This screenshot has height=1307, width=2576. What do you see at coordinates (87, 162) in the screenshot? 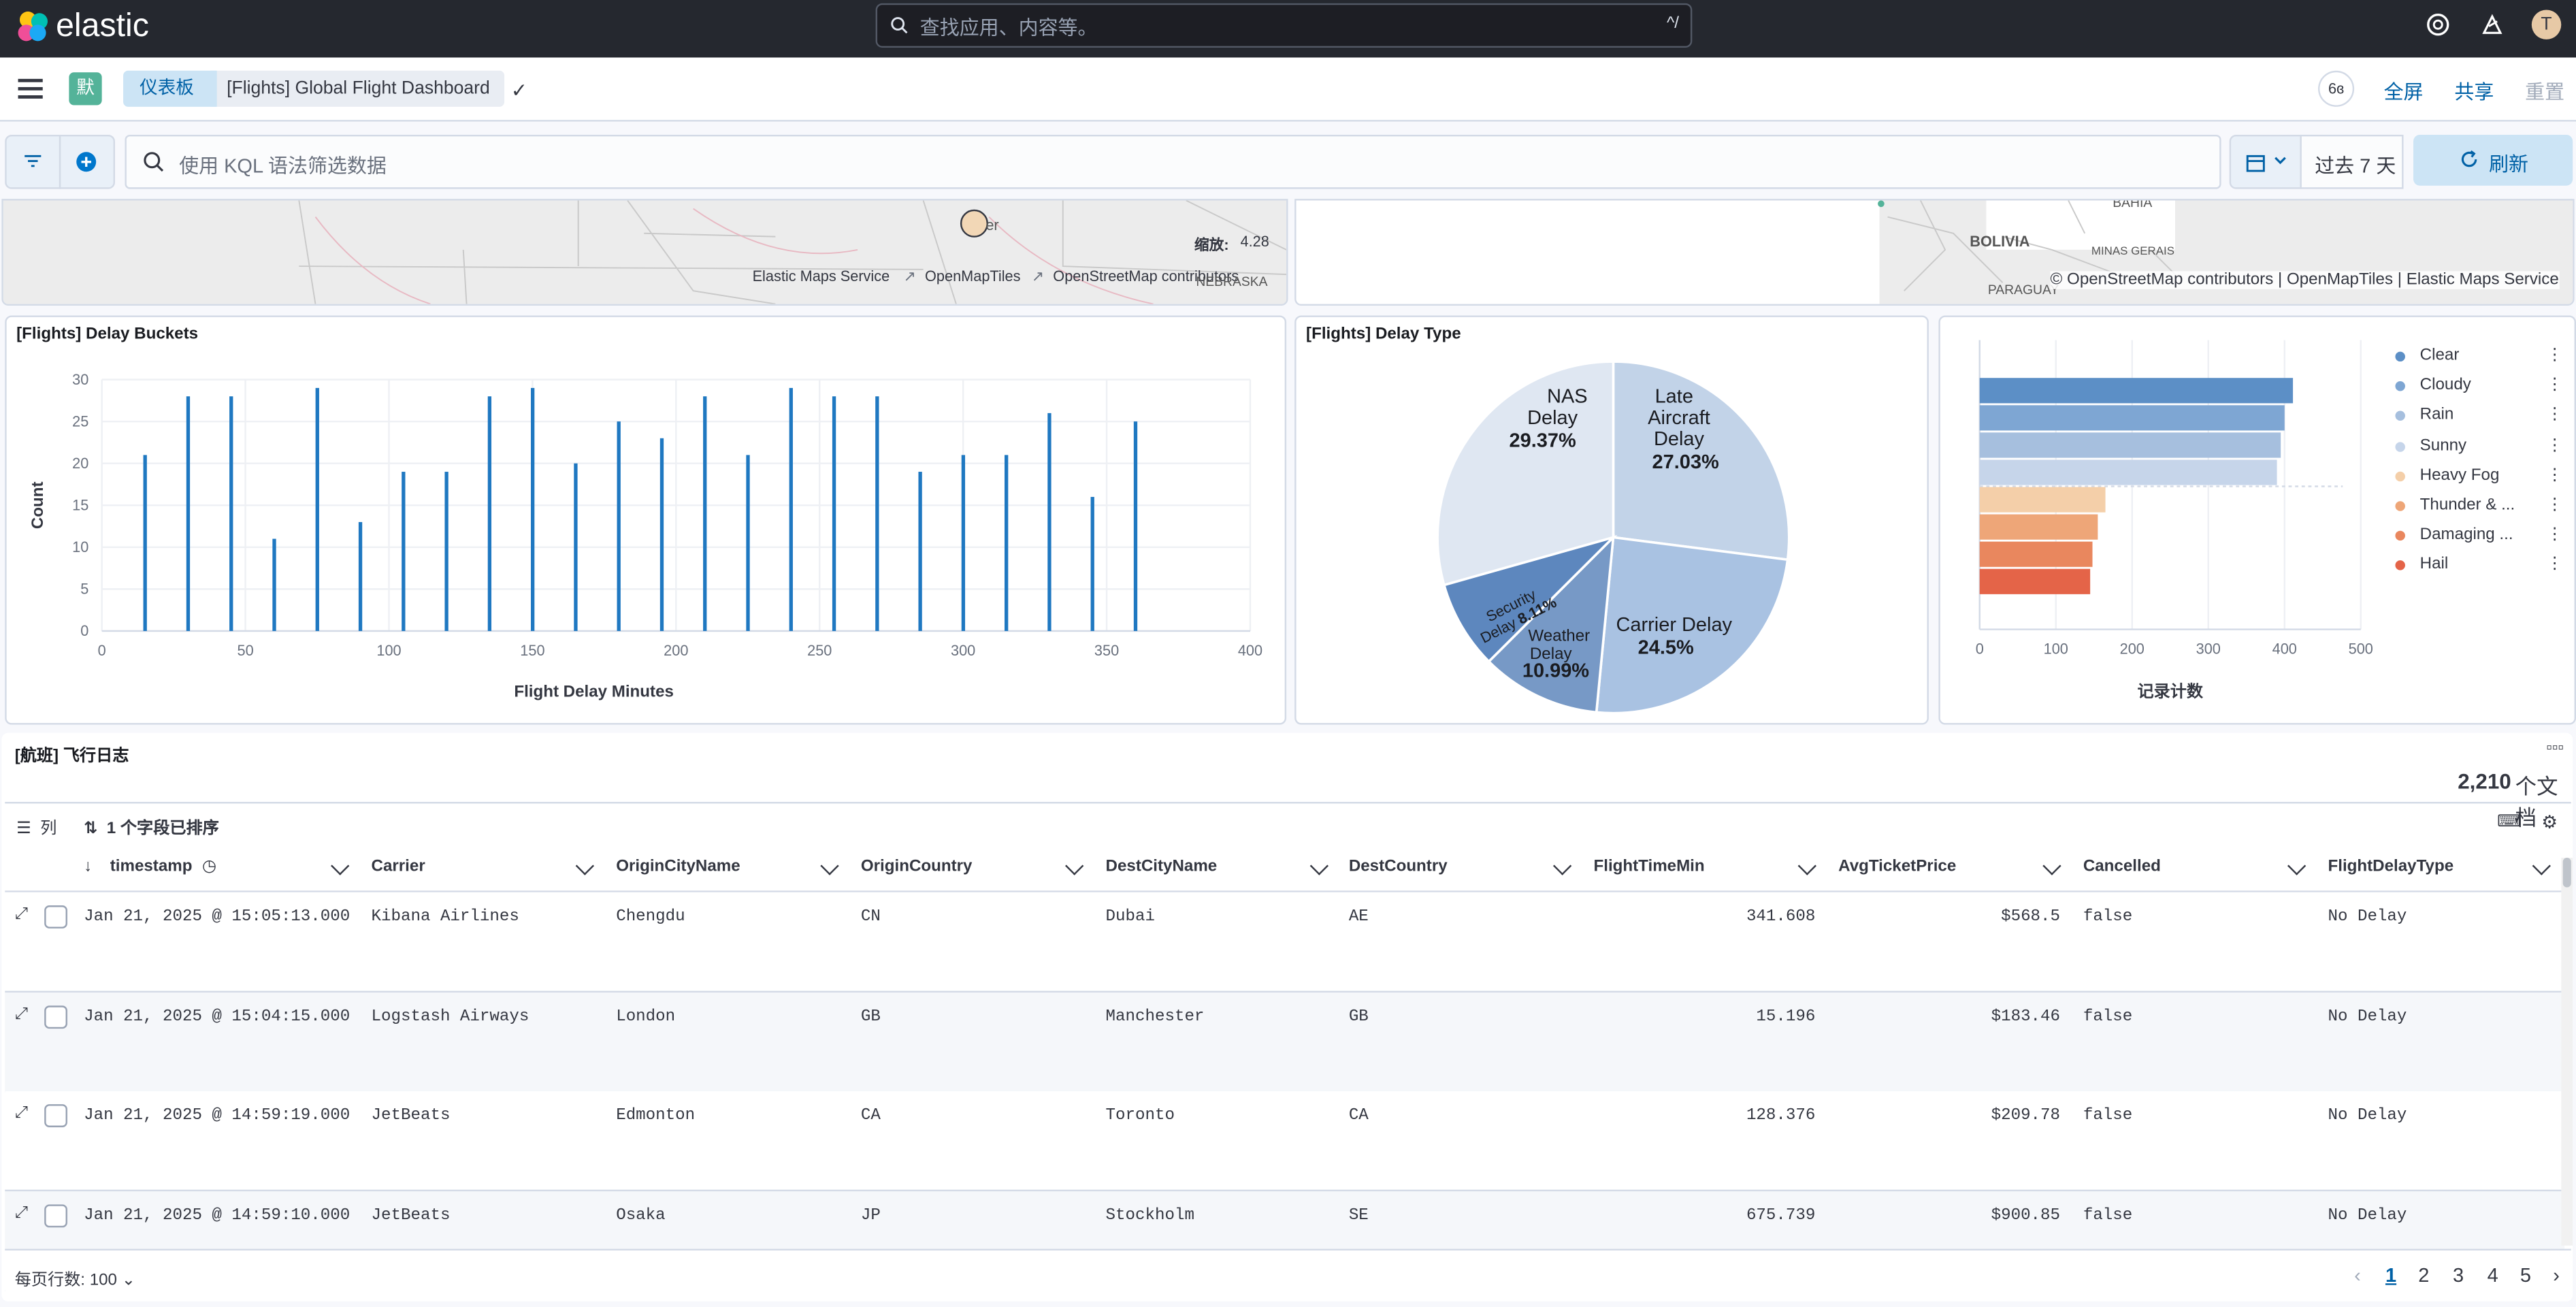
I see `add-filter-button` at bounding box center [87, 162].